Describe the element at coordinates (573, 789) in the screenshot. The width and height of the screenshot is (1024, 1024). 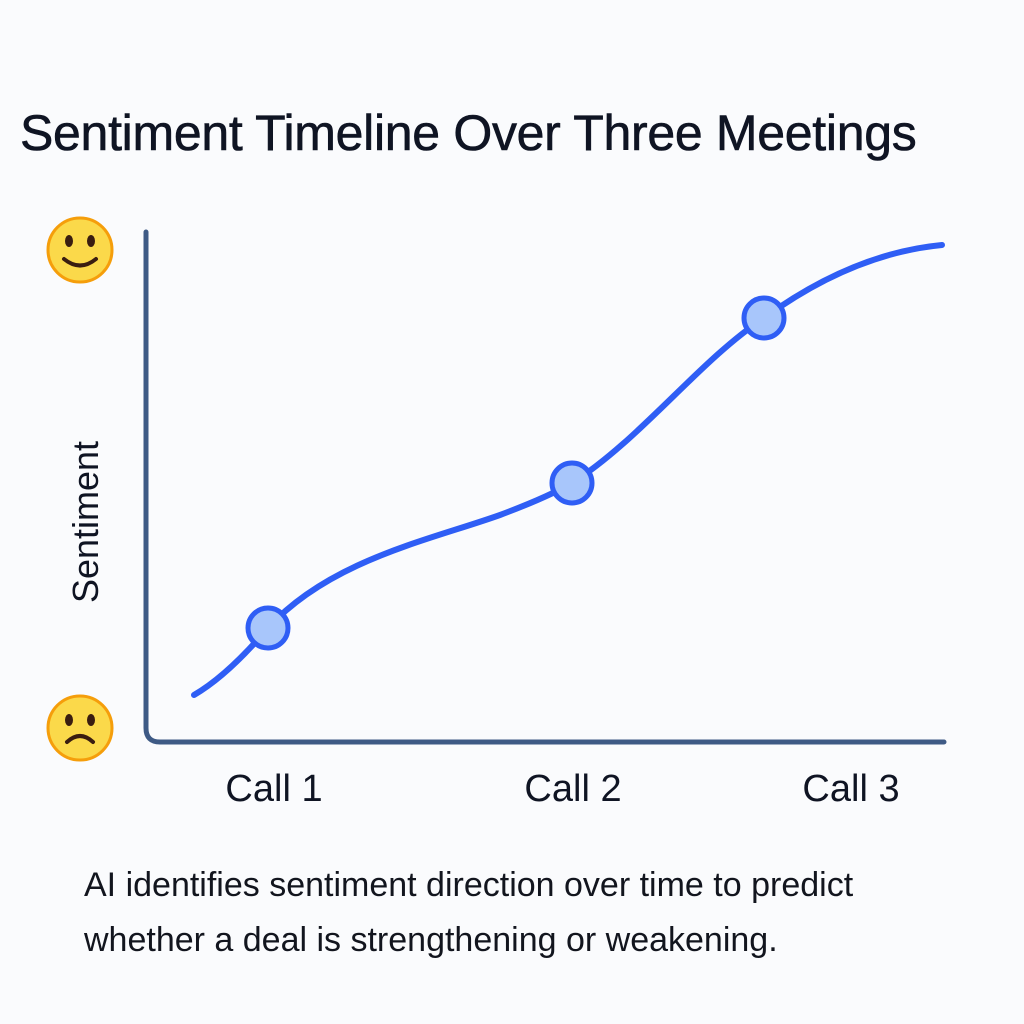
I see `x-tick-call-2: Call 2` at that location.